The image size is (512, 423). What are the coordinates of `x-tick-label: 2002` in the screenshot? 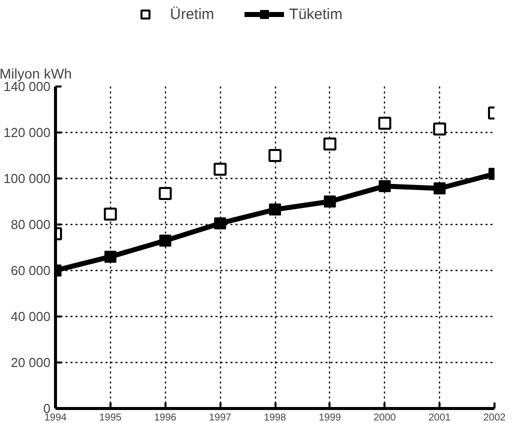 It's located at (494, 417).